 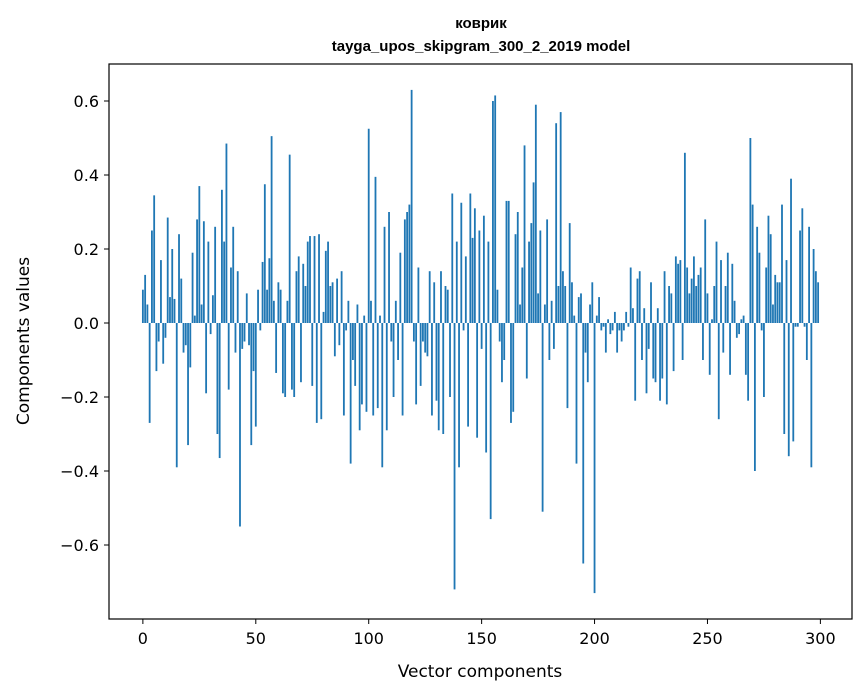 What do you see at coordinates (79, 545) in the screenshot?
I see `y-tick-label: −0.6` at bounding box center [79, 545].